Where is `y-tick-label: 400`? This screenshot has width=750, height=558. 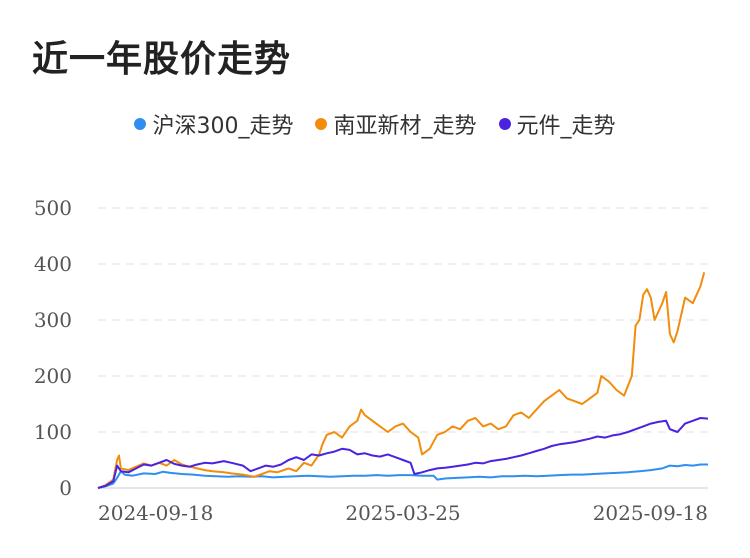
y-tick-label: 400 is located at coordinates (53, 264).